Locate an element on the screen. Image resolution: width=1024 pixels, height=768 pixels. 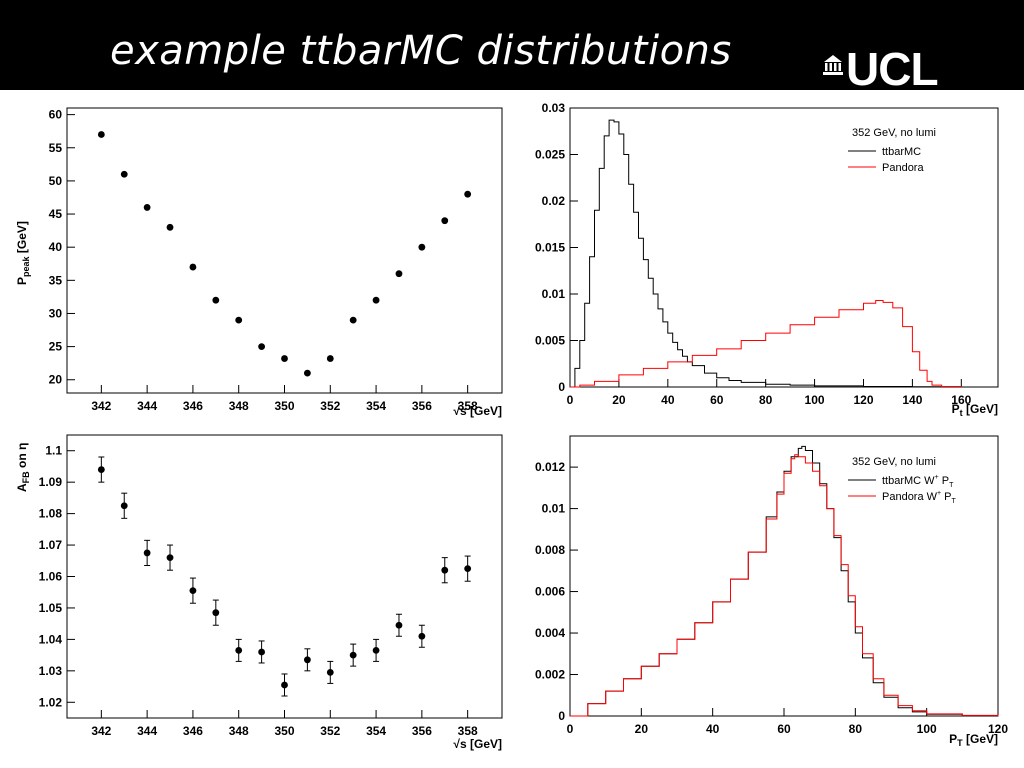
x-tick-label: 60 is located at coordinates (717, 400).